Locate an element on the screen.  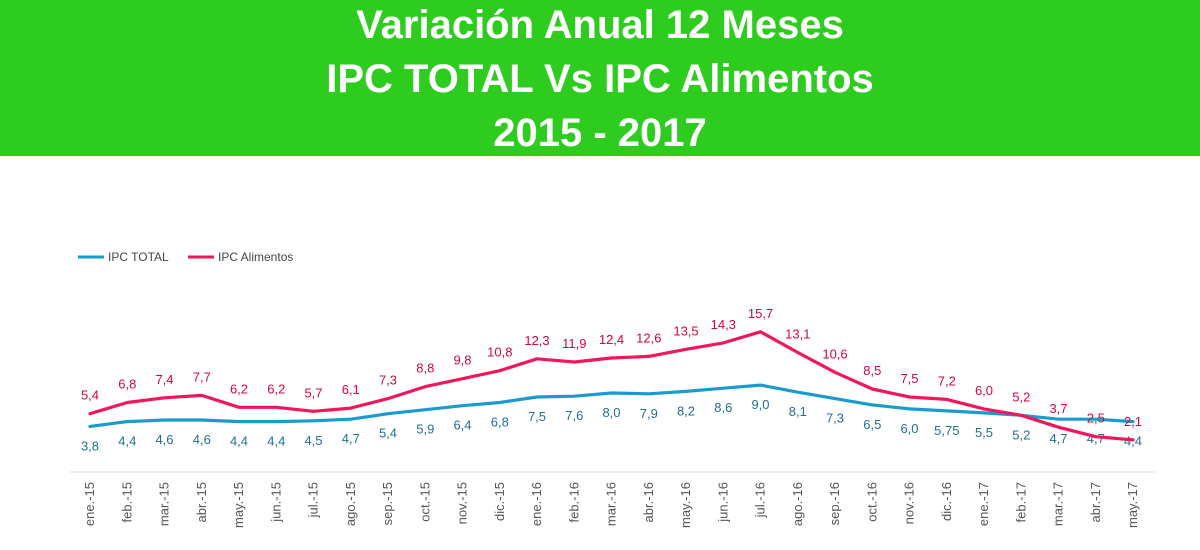
data-label-ipc-total: 8,6 is located at coordinates (723, 407).